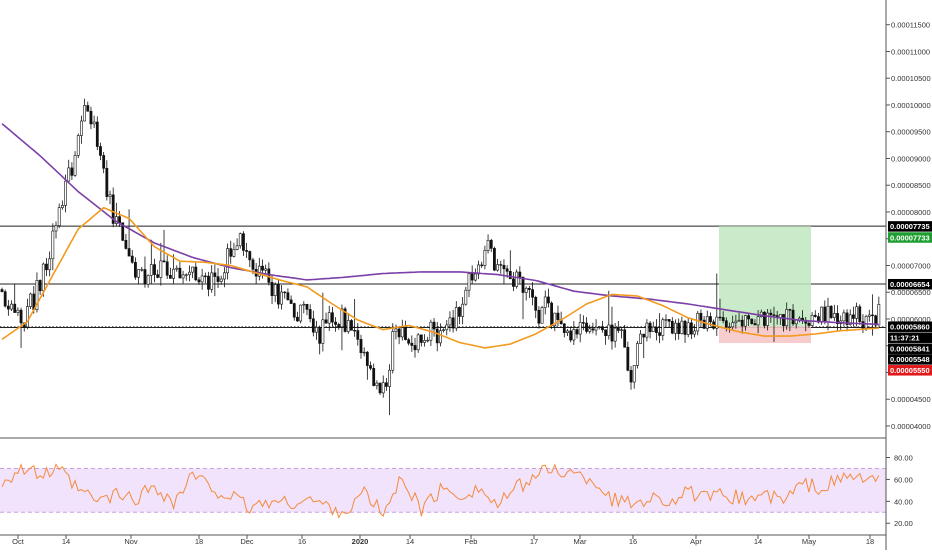 Image resolution: width=932 pixels, height=555 pixels. Describe the element at coordinates (911, 292) in the screenshot. I see `y-tick-label: 0.00006500` at that location.